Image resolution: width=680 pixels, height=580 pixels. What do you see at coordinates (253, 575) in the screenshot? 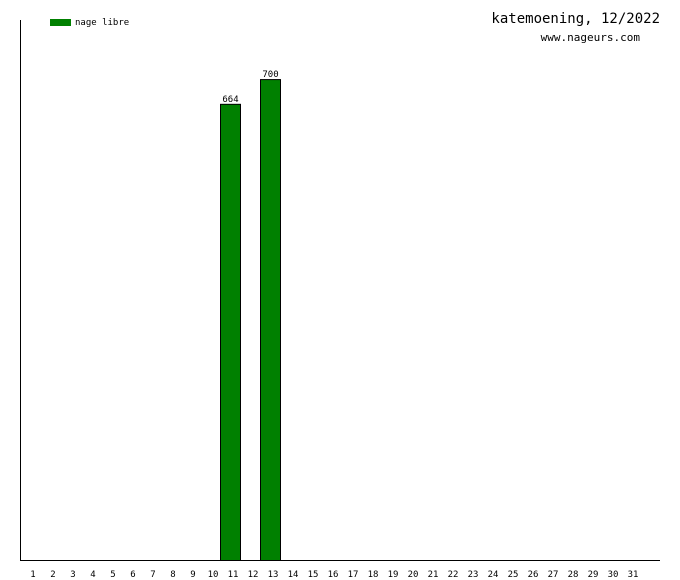
I see `x-tick-label: 12` at bounding box center [253, 575].